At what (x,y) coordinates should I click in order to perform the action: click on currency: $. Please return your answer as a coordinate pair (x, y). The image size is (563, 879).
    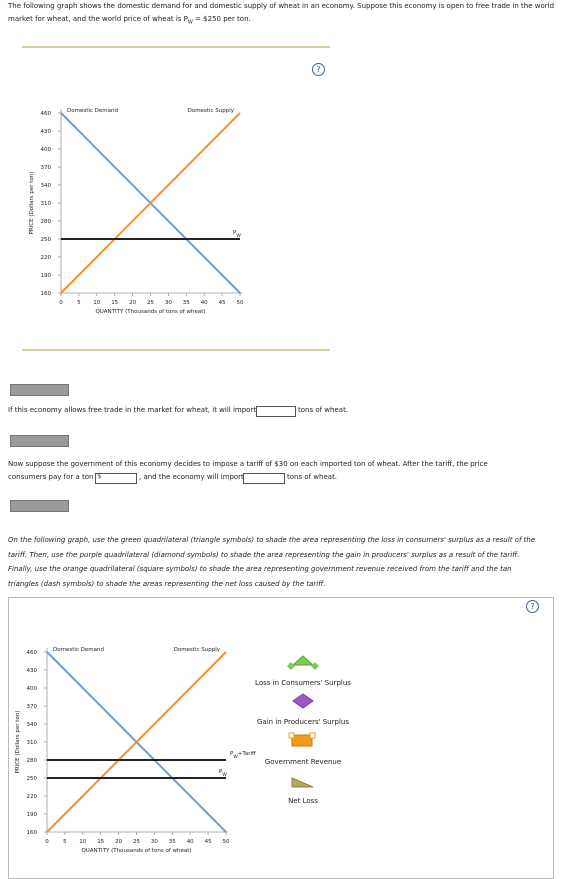
    Looking at the image, I should click on (99, 476).